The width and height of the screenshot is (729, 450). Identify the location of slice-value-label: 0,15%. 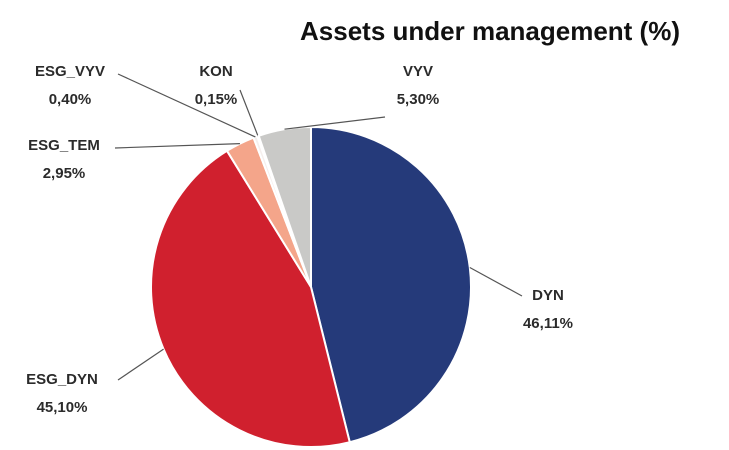
(216, 99).